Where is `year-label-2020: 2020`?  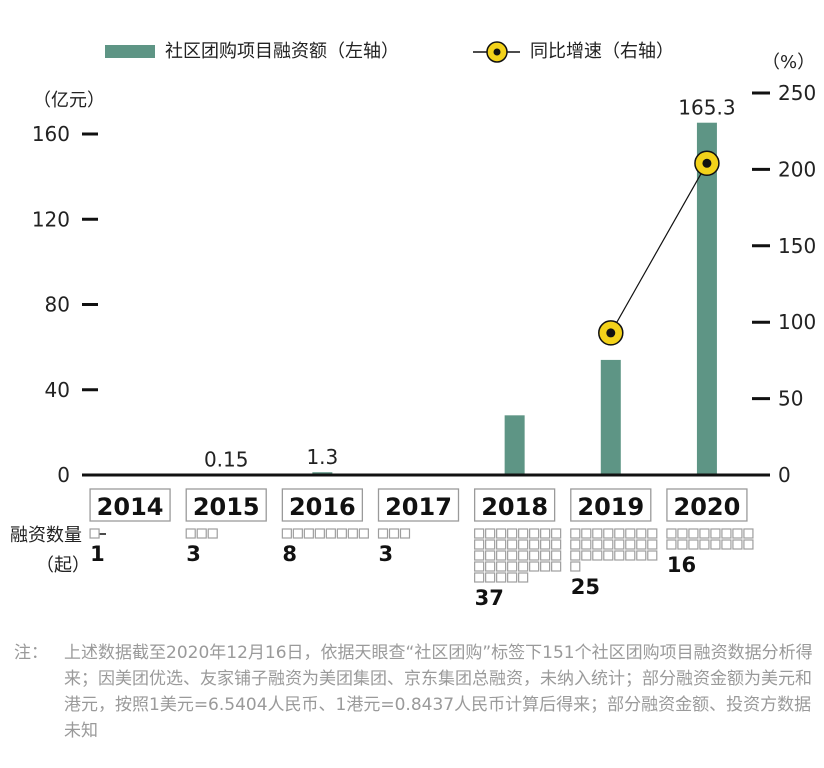
year-label-2020: 2020 is located at coordinates (707, 507).